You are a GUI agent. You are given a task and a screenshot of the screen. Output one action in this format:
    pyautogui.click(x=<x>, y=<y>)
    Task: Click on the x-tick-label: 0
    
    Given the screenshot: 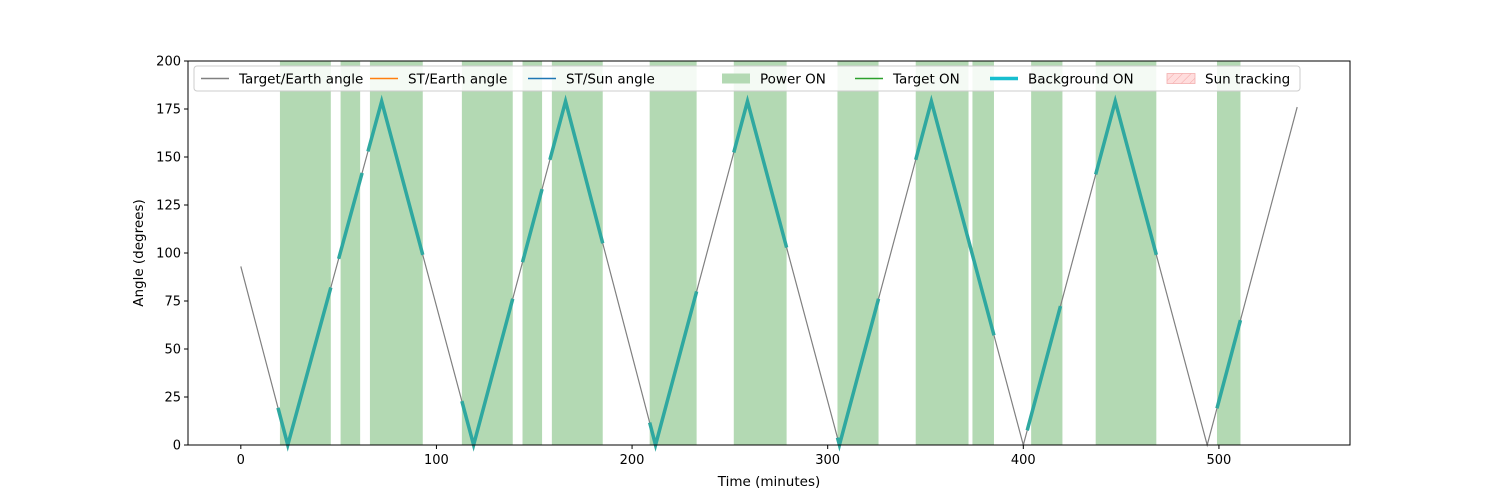 What is the action you would take?
    pyautogui.click(x=241, y=460)
    